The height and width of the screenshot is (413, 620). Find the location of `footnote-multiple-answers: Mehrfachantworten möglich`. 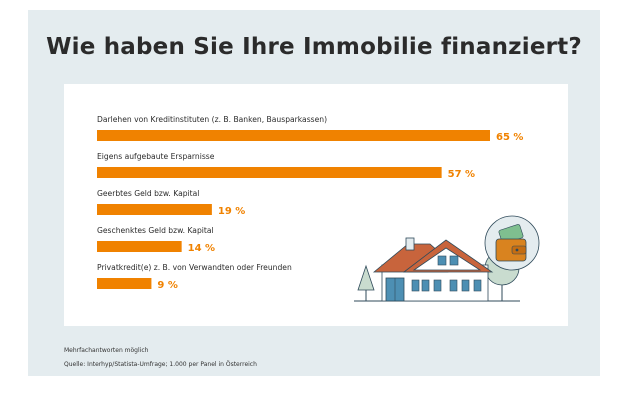

footnote-multiple-answers: Mehrfachantworten möglich is located at coordinates (106, 350).